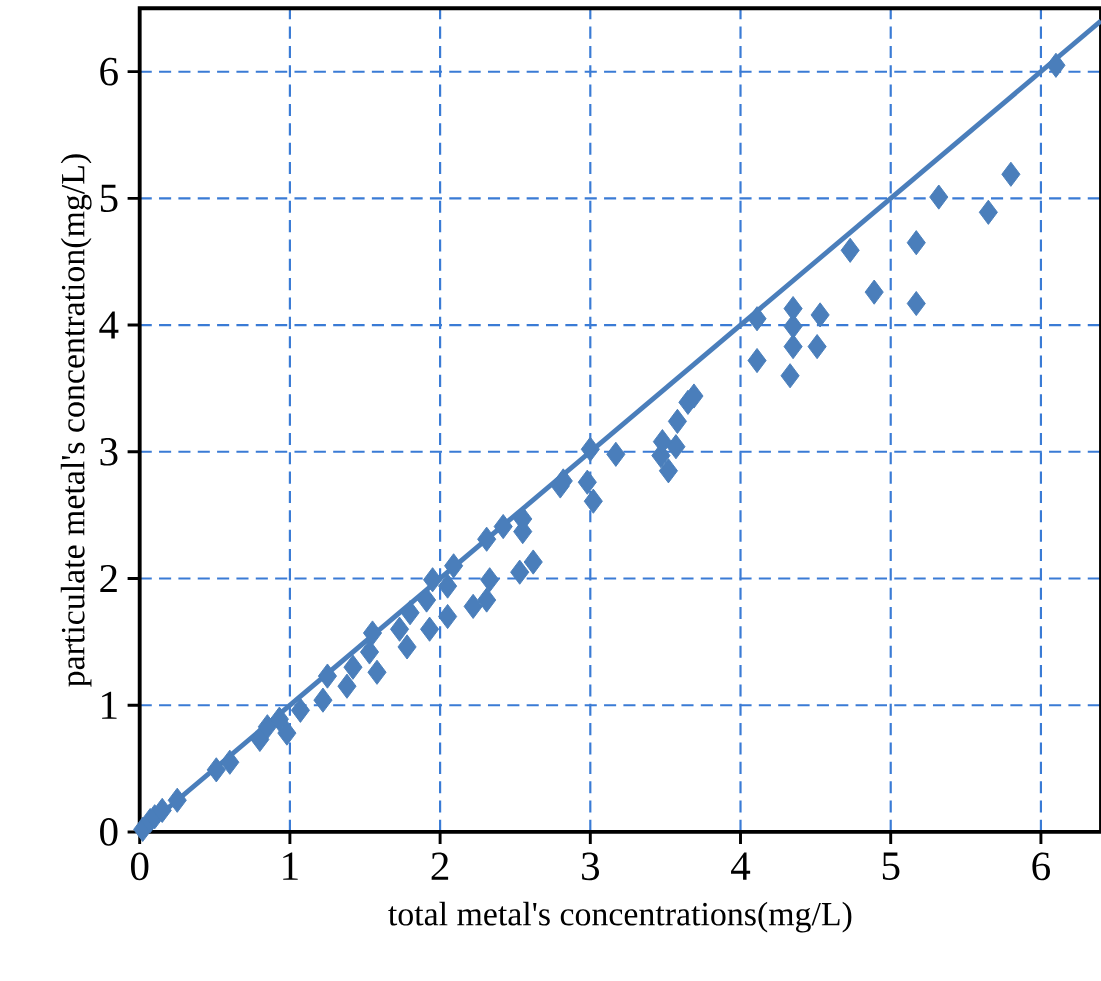 The height and width of the screenshot is (981, 1101). What do you see at coordinates (440, 866) in the screenshot?
I see `x-tick-label: 2` at bounding box center [440, 866].